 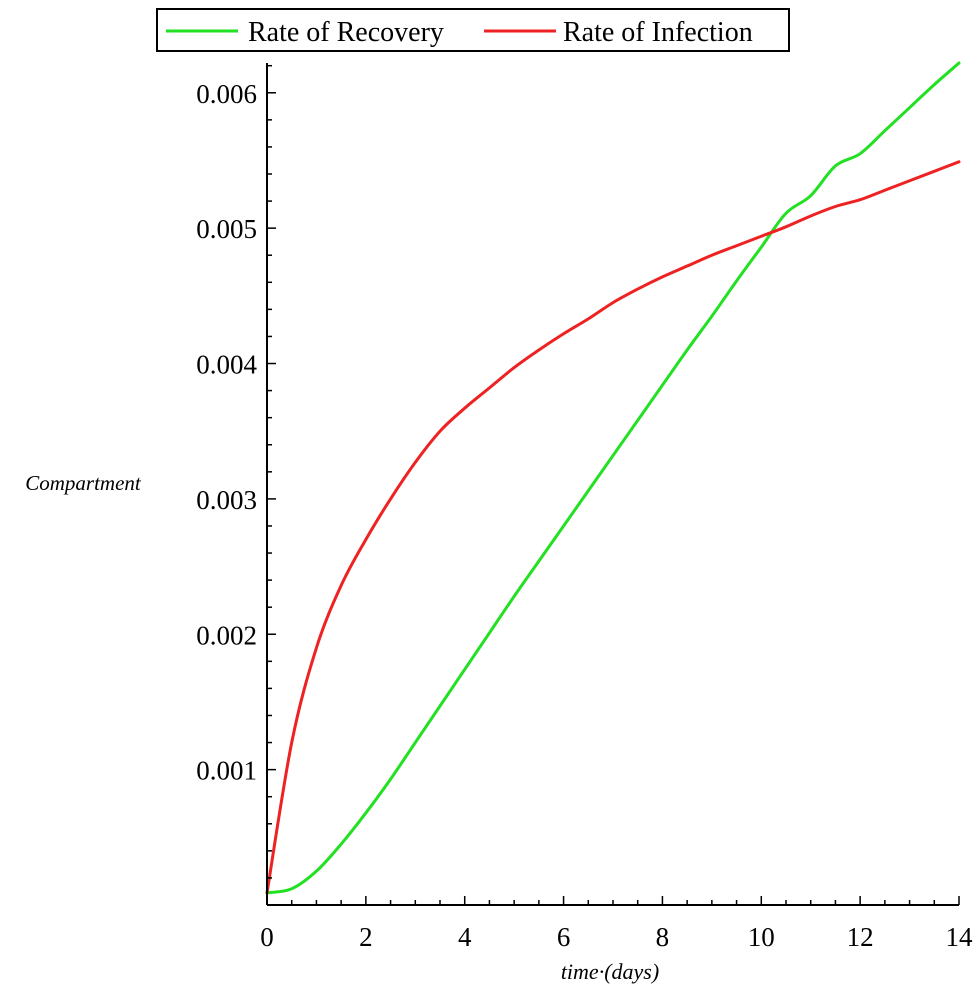 I want to click on y-tick-label: 0.004, so click(x=226, y=365).